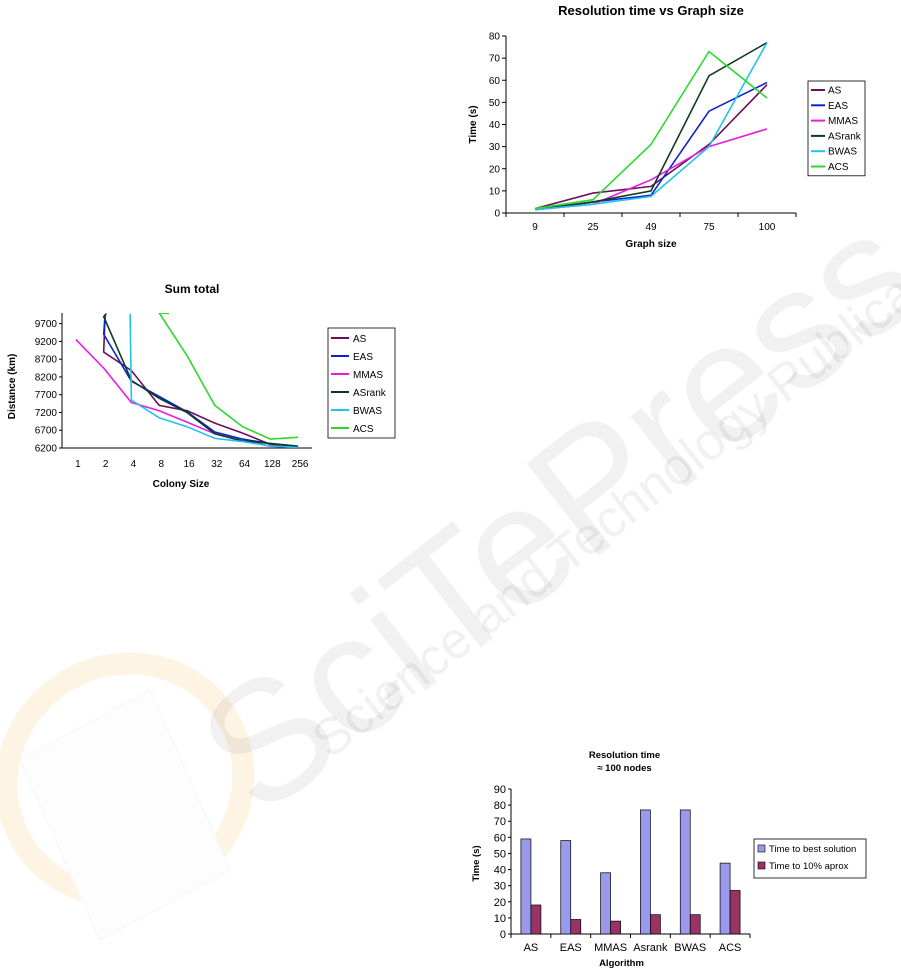 Image resolution: width=901 pixels, height=979 pixels. I want to click on bar-time-to-best-solution-asrank, so click(645, 872).